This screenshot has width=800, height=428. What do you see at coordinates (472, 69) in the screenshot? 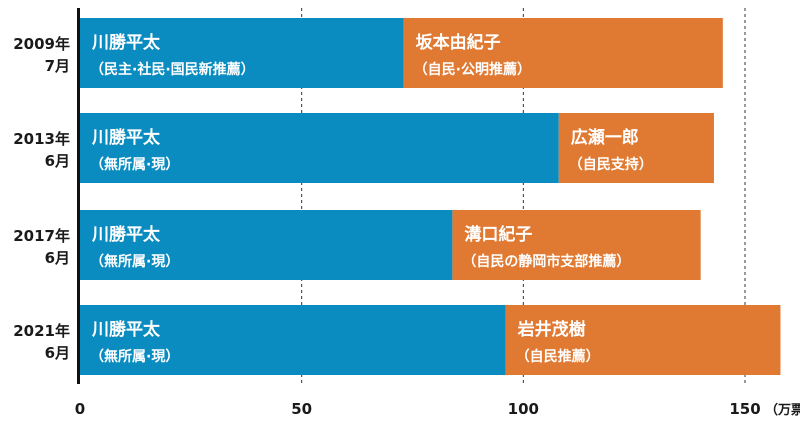
I see `candidate-affiliation-label: （自民·公明推薦）` at bounding box center [472, 69].